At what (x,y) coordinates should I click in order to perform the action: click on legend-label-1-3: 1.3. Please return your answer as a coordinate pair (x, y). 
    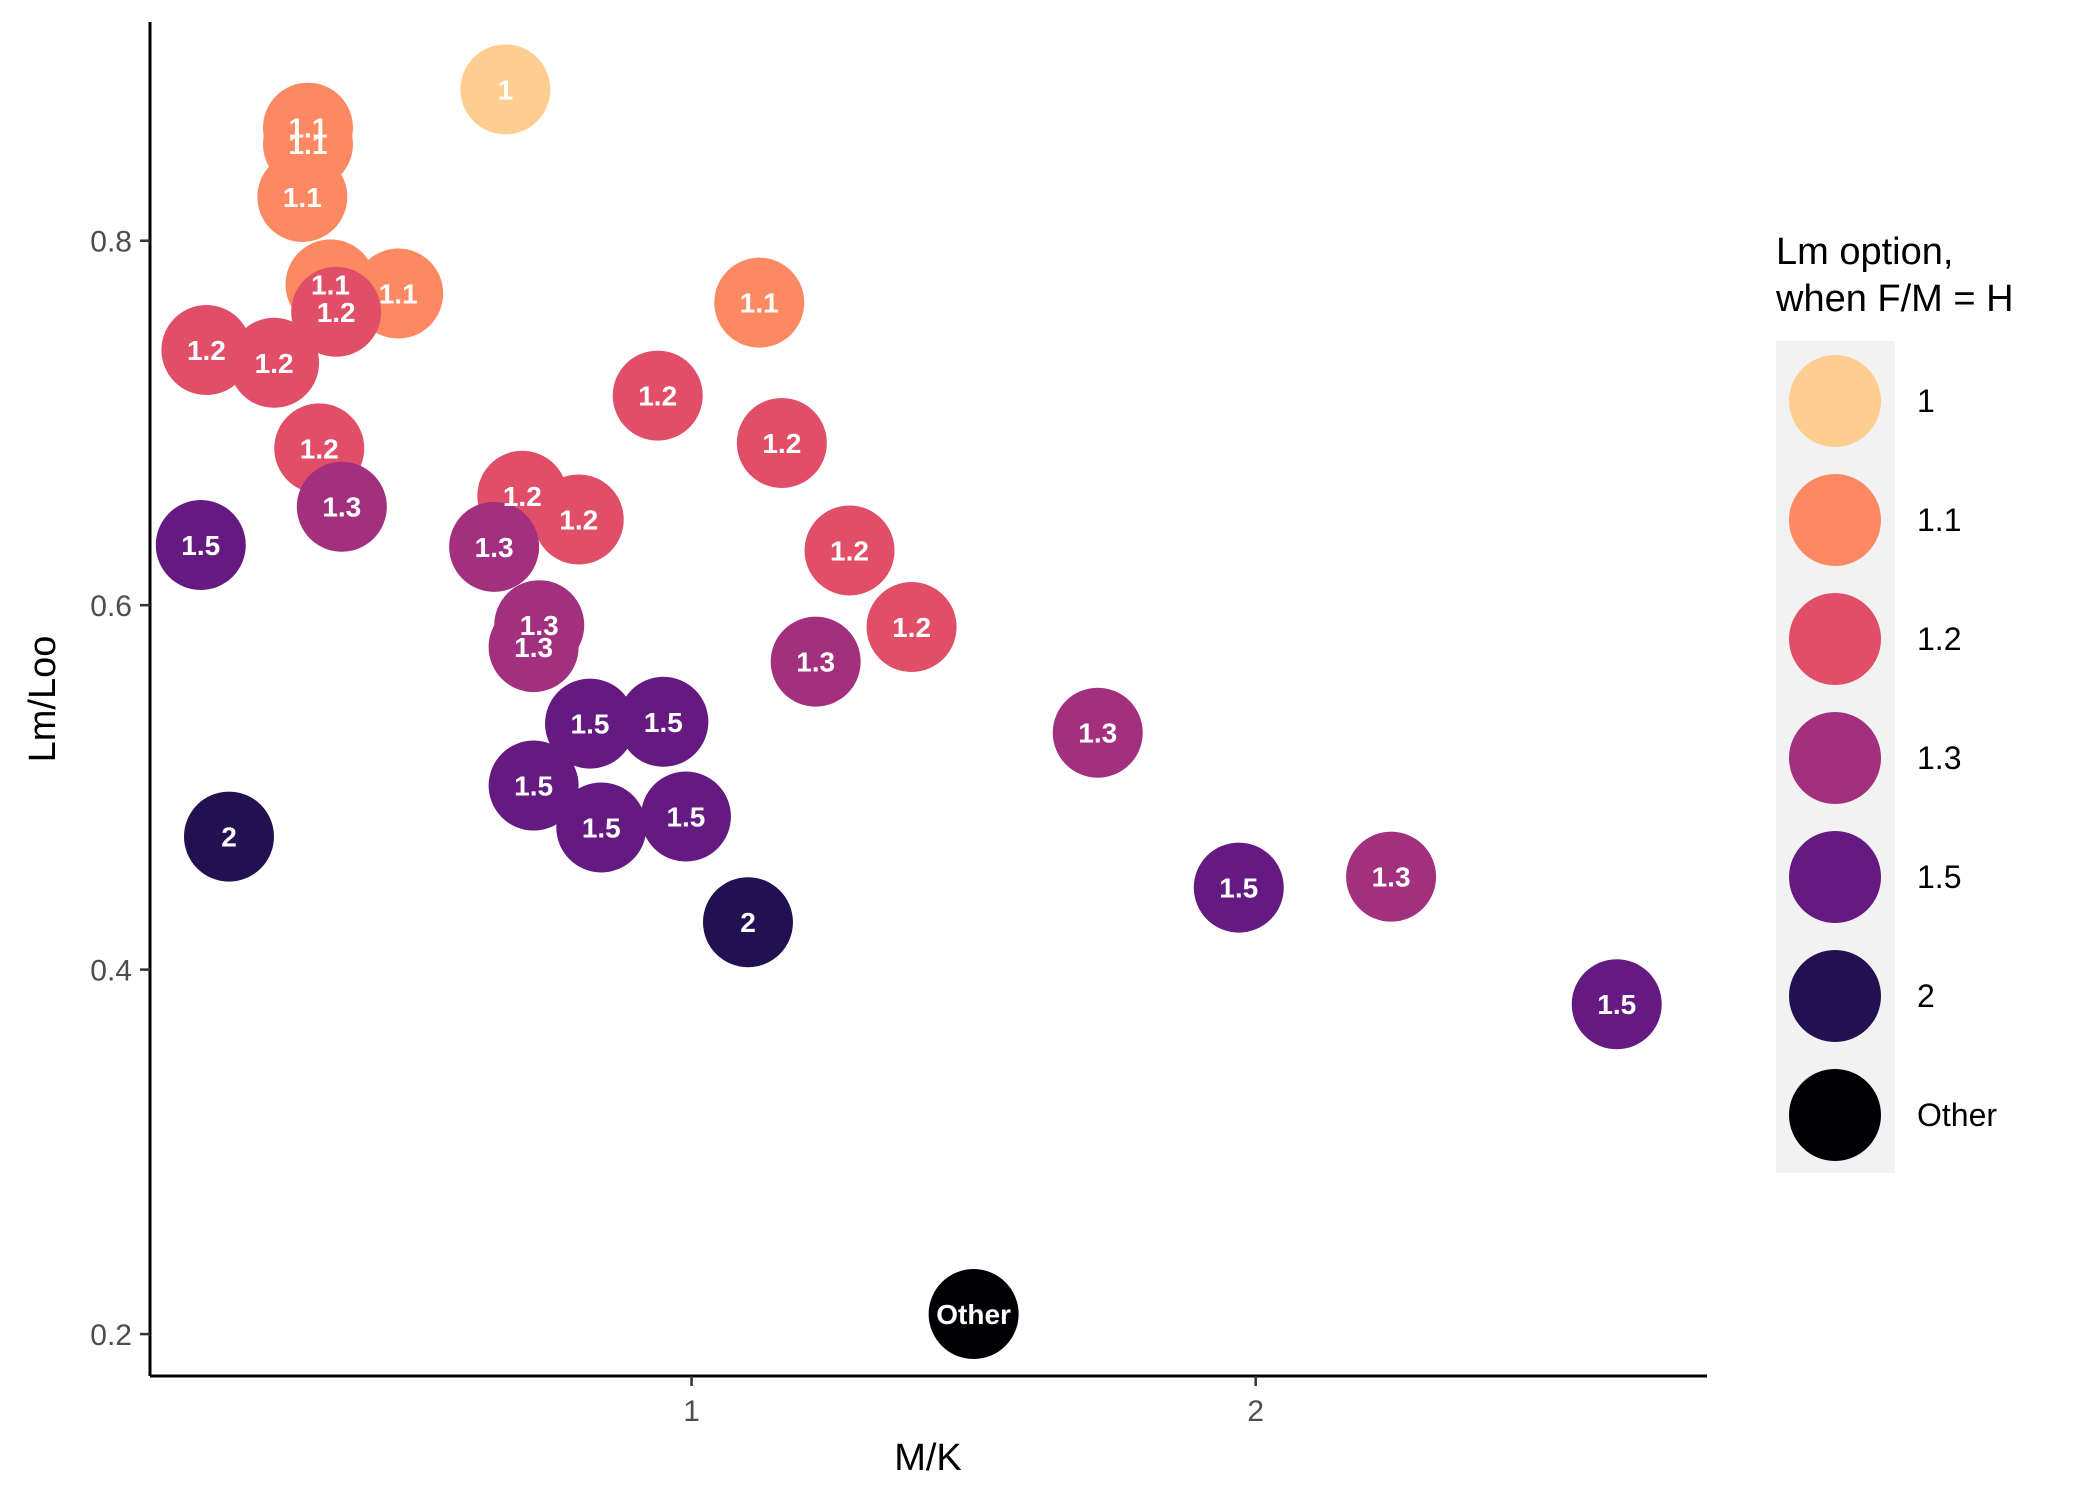
    Looking at the image, I should click on (1939, 758).